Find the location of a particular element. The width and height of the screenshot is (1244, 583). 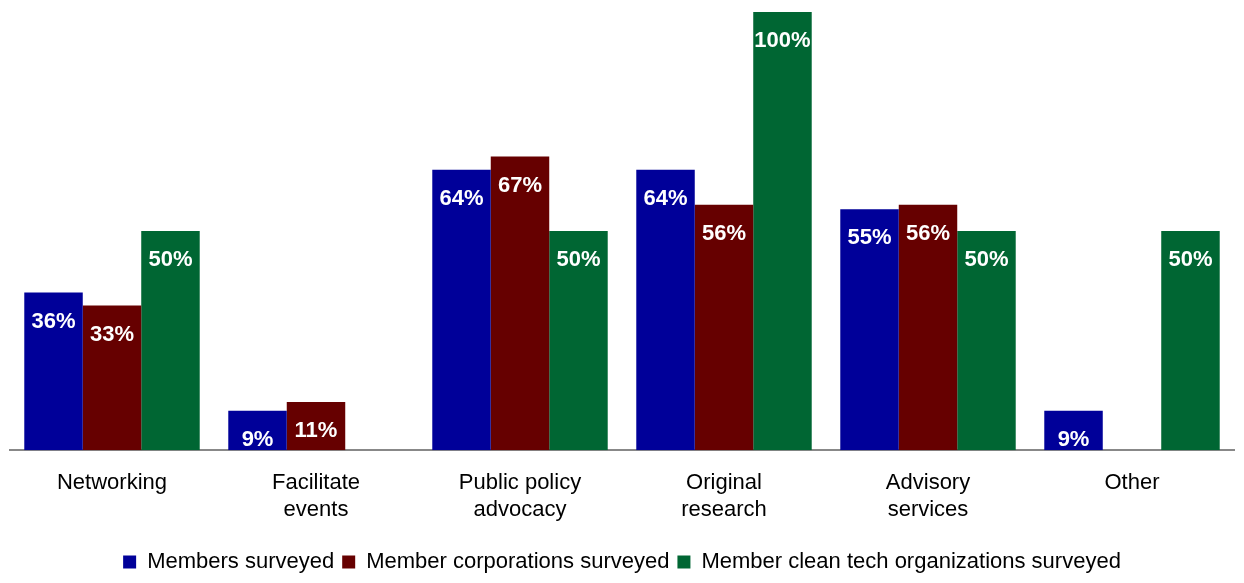

x-tick-label: Facilitate events is located at coordinates (316, 495).